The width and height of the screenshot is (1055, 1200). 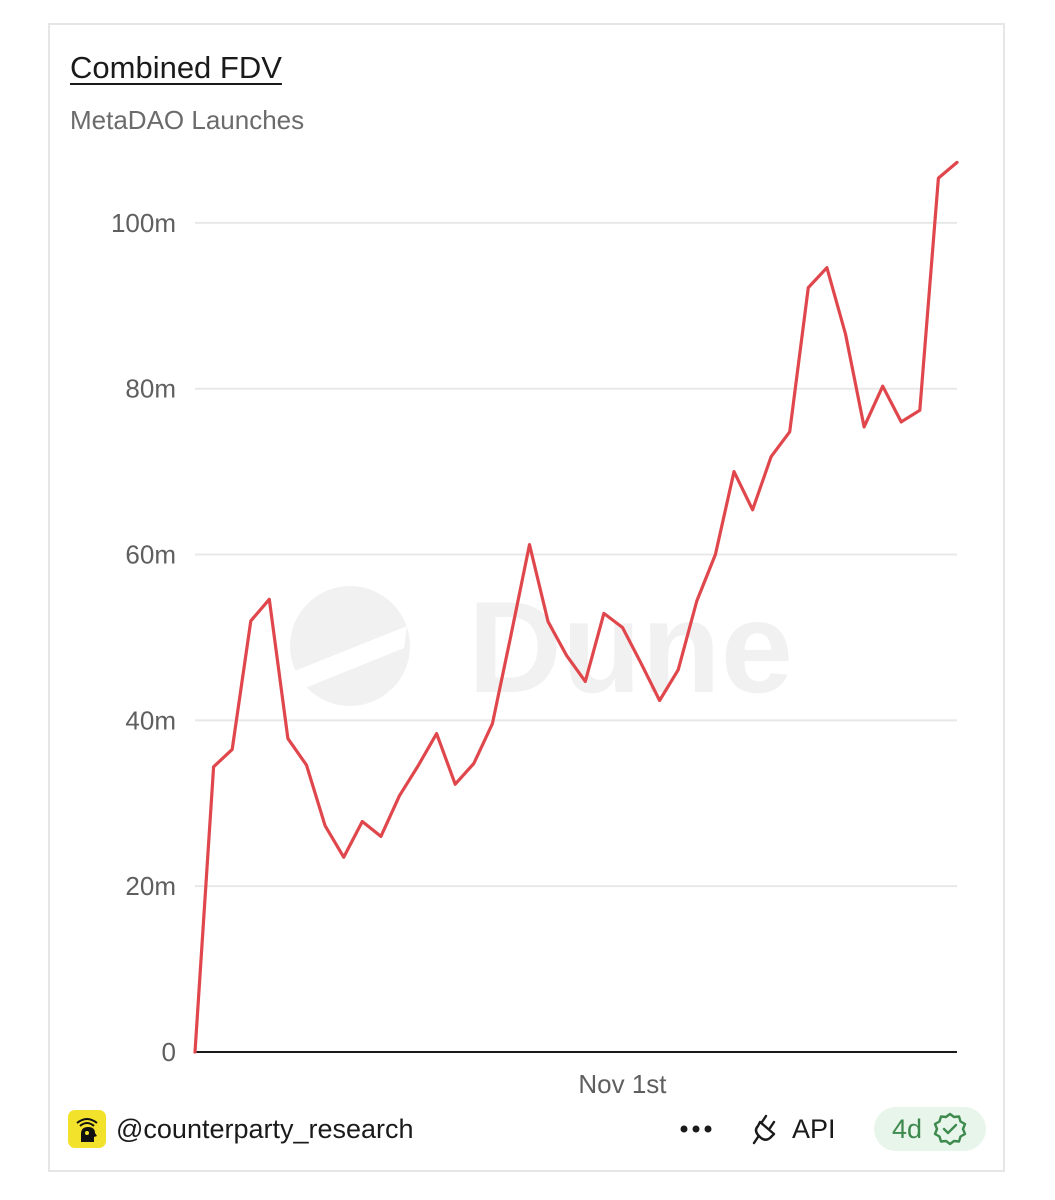 What do you see at coordinates (630, 647) in the screenshot?
I see `dune-watermark-text: Dune` at bounding box center [630, 647].